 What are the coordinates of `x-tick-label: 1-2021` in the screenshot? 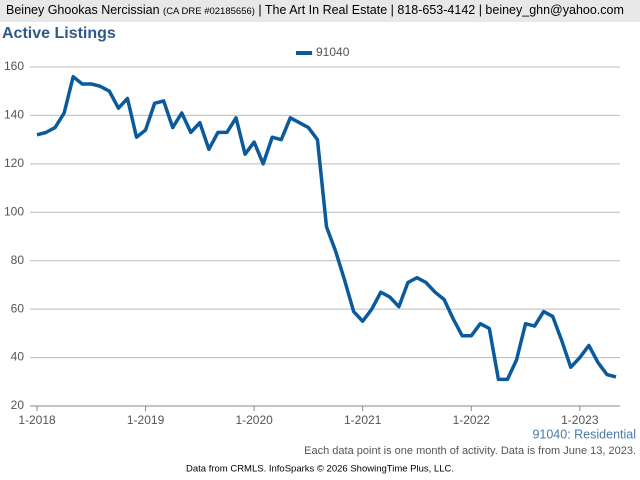 It's located at (363, 420).